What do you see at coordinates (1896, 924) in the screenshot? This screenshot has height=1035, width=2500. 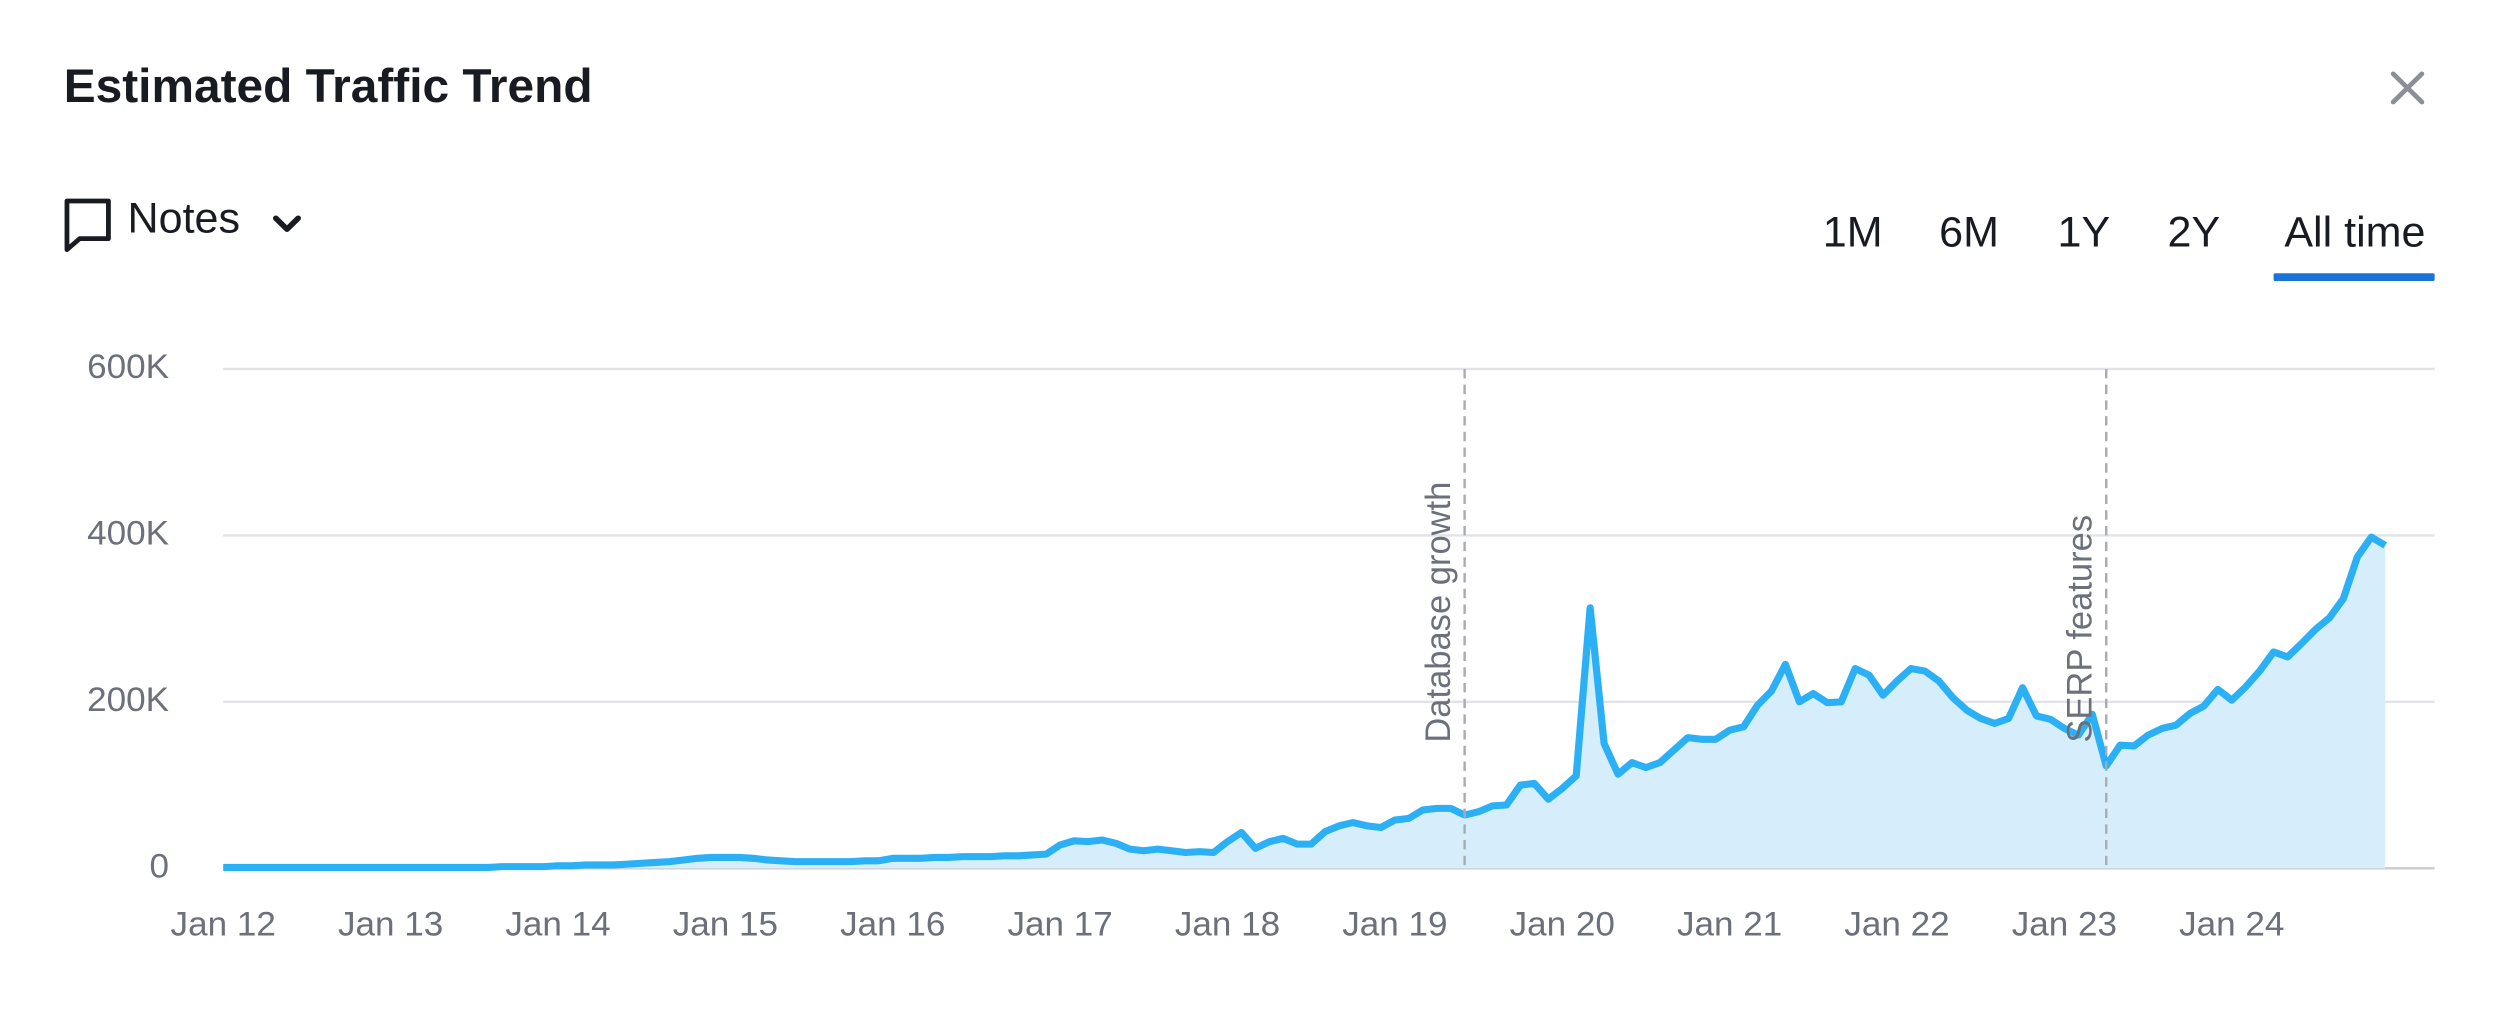 I see `x-tick-label: Jan 22` at bounding box center [1896, 924].